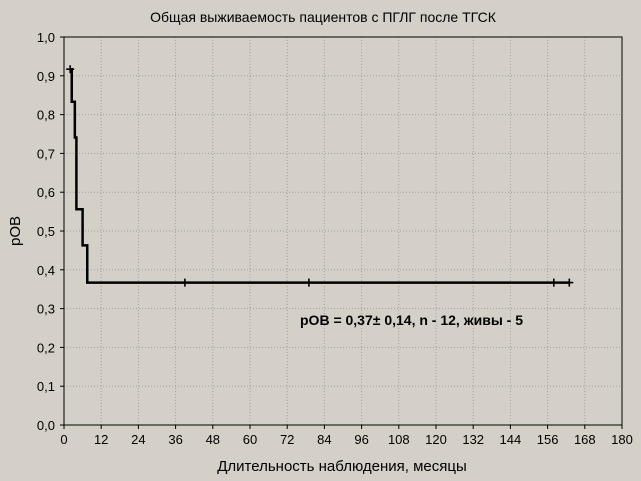  Describe the element at coordinates (15, 231) in the screenshot. I see `y-axis-label: pOB` at that location.